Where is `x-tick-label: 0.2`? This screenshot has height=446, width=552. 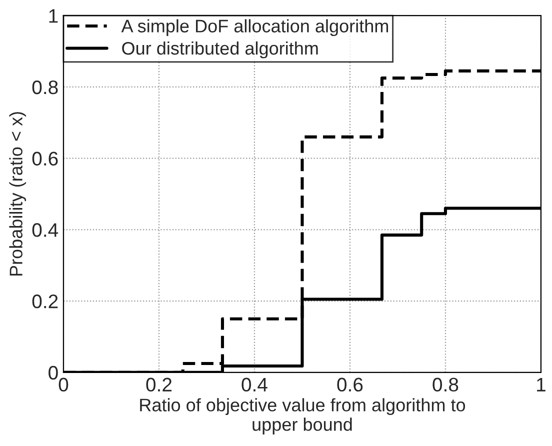 x-tick-label: 0.2 is located at coordinates (159, 385).